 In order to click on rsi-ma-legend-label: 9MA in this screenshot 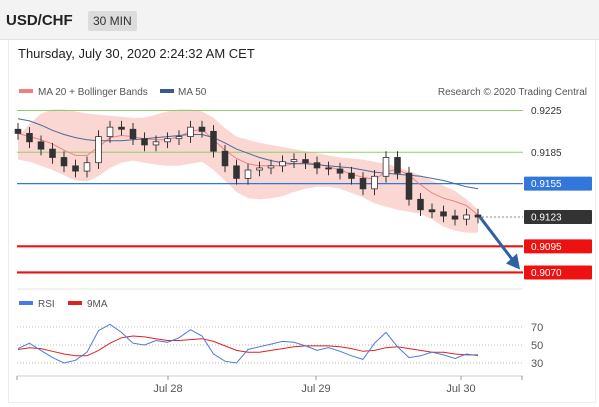, I will do `click(97, 304)`.